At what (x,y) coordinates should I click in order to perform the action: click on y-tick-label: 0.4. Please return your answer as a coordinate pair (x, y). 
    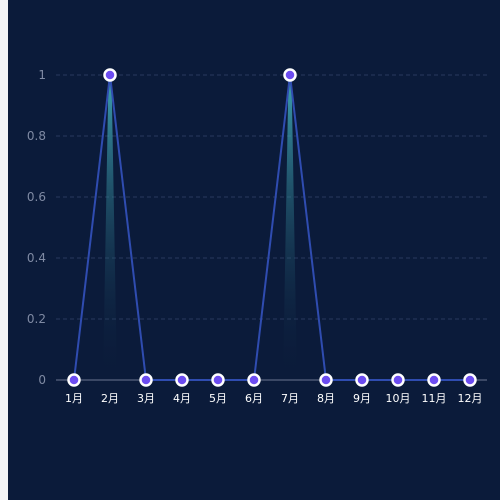
    Looking at the image, I should click on (36, 258).